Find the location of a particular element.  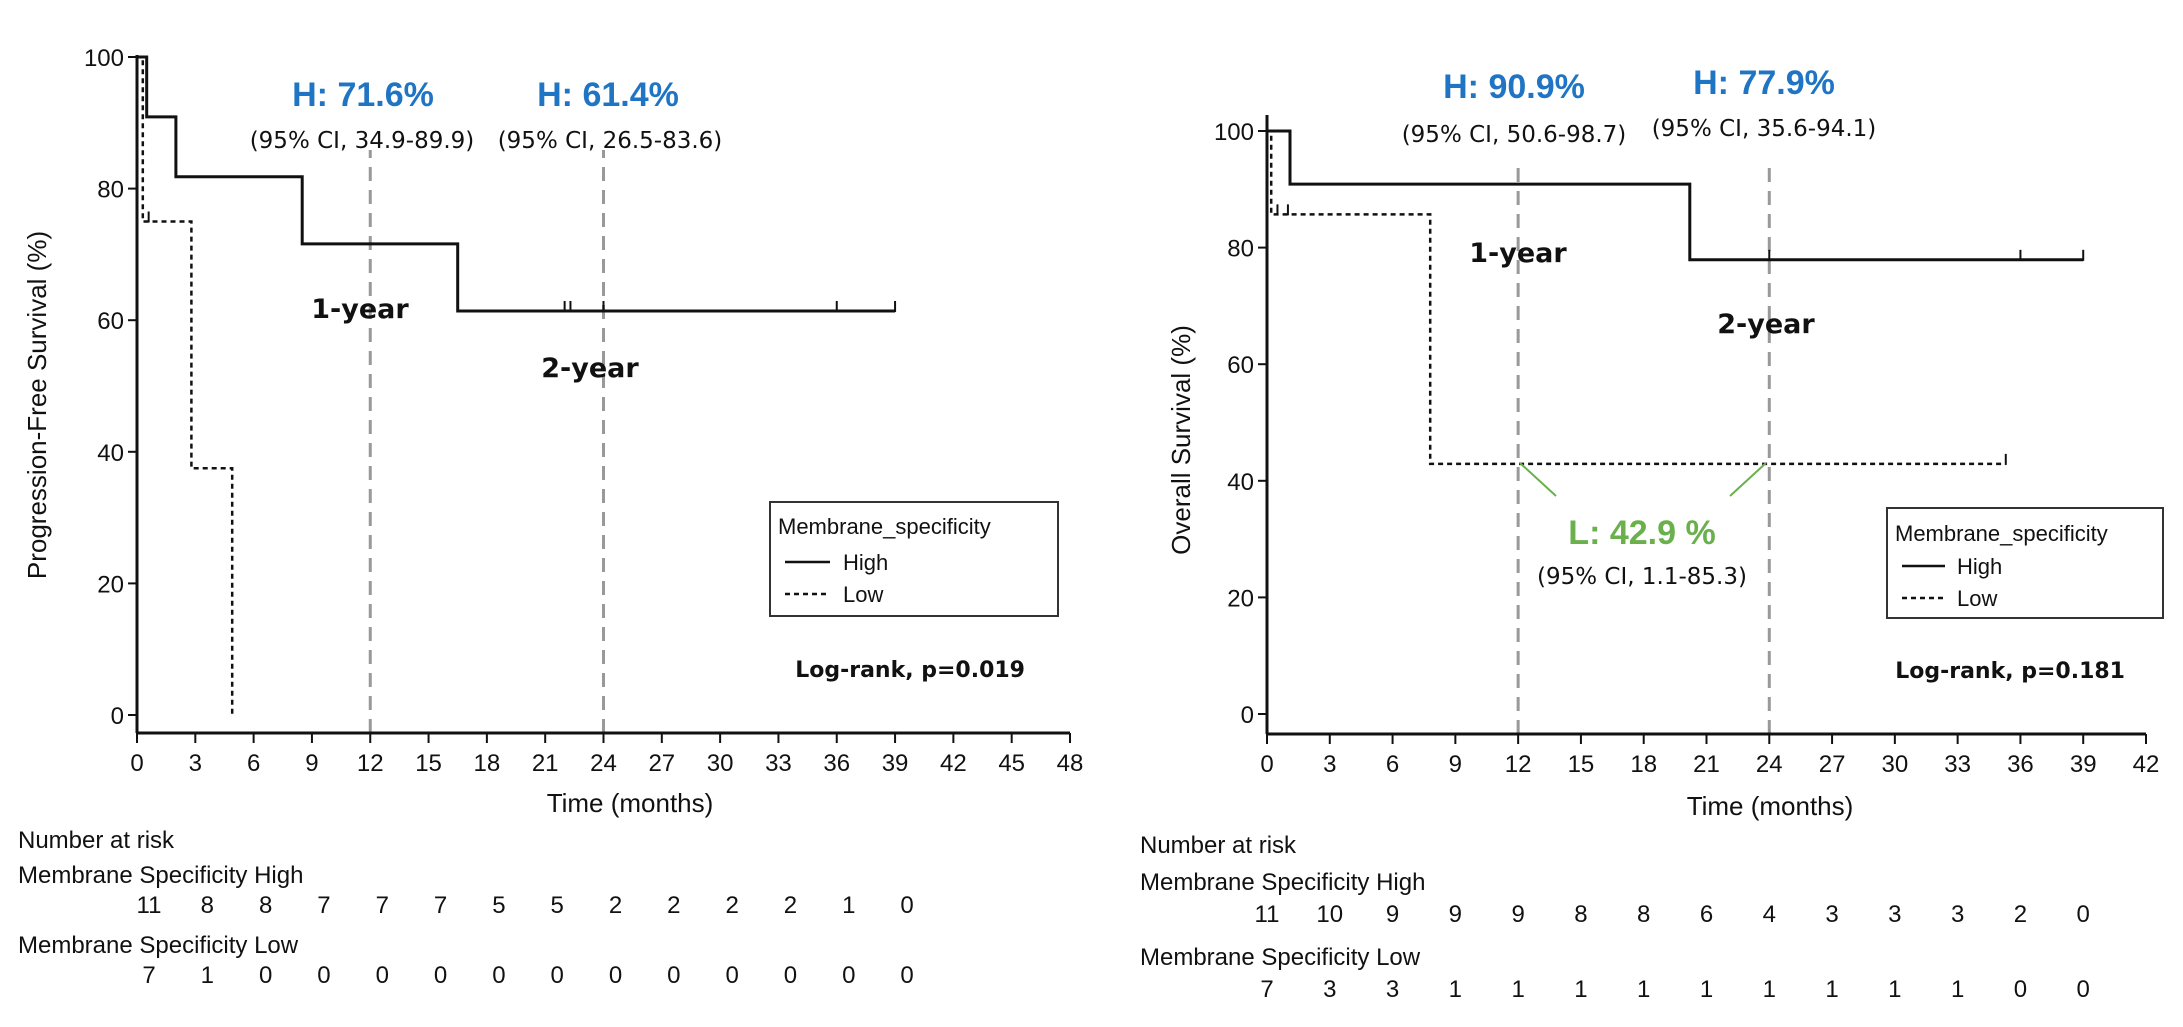

os-x-axis-label: Time (months) is located at coordinates (1770, 806).